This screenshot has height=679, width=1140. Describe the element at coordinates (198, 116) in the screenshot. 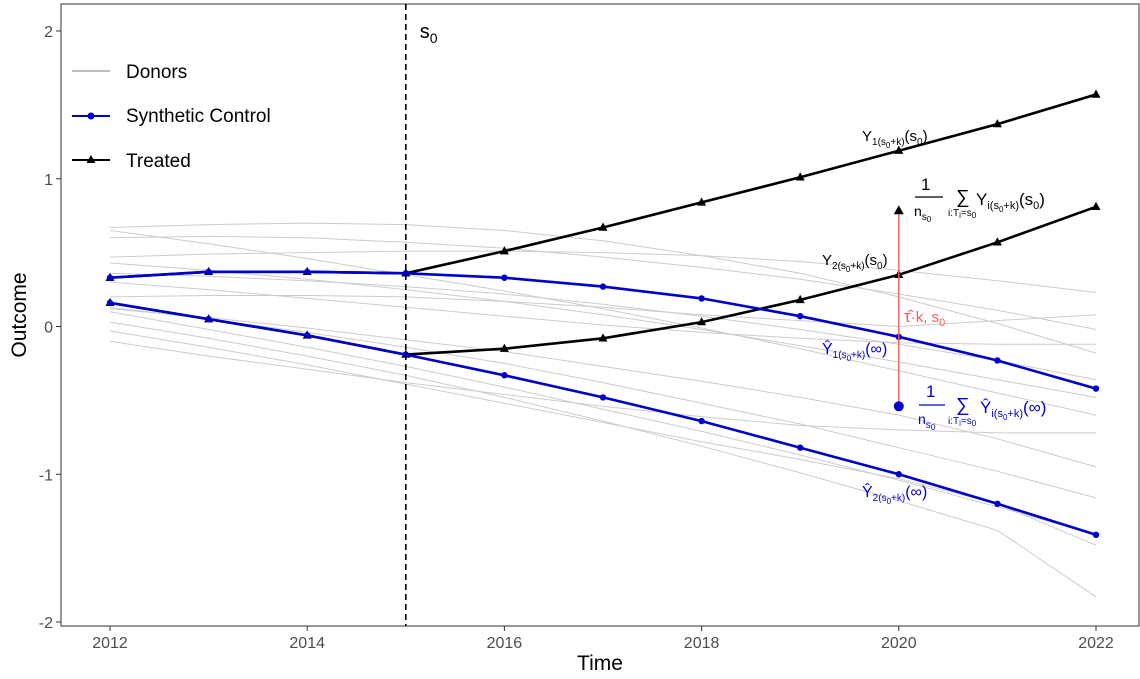

I see `legend-label-synthetic: Synthetic Control` at that location.